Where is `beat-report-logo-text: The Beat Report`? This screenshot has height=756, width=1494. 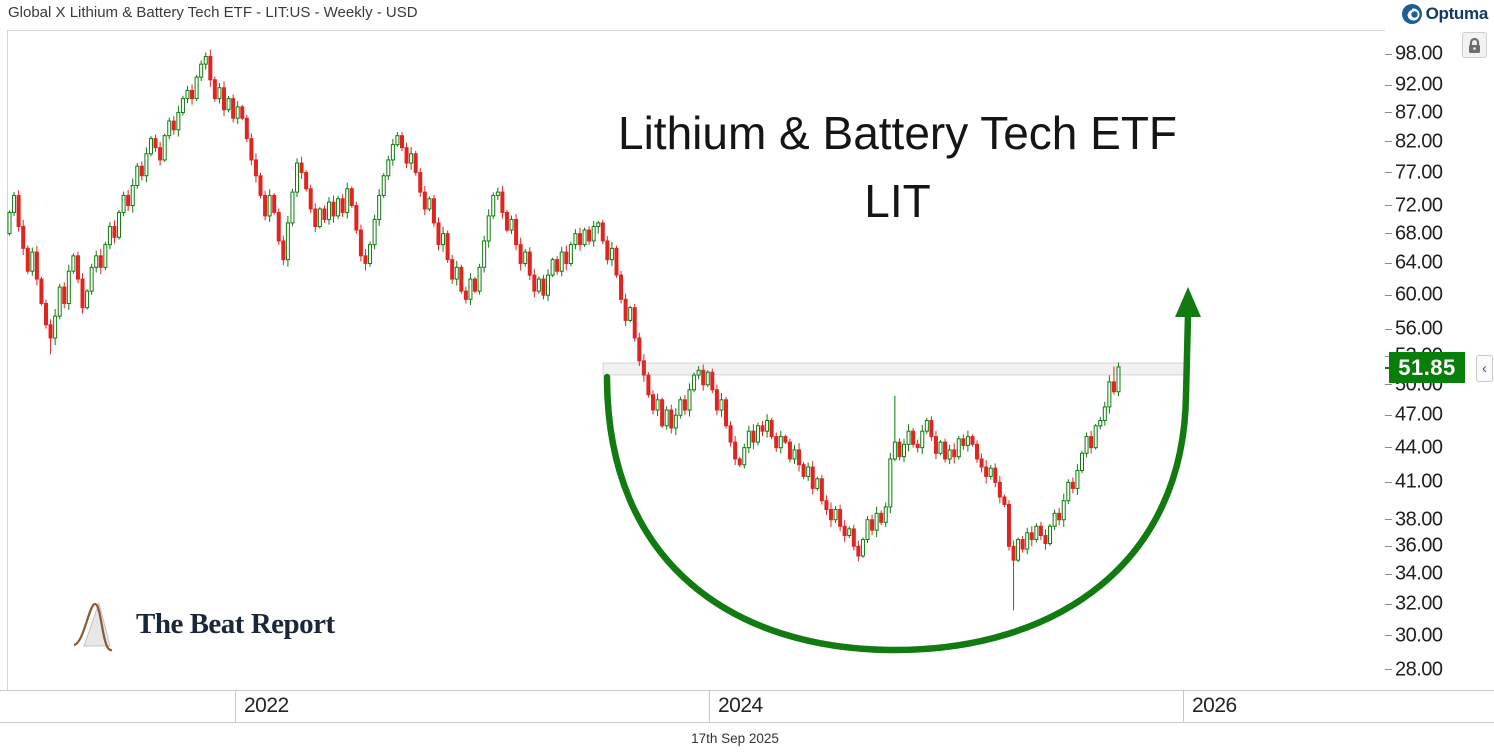
beat-report-logo-text: The Beat Report is located at coordinates (235, 623).